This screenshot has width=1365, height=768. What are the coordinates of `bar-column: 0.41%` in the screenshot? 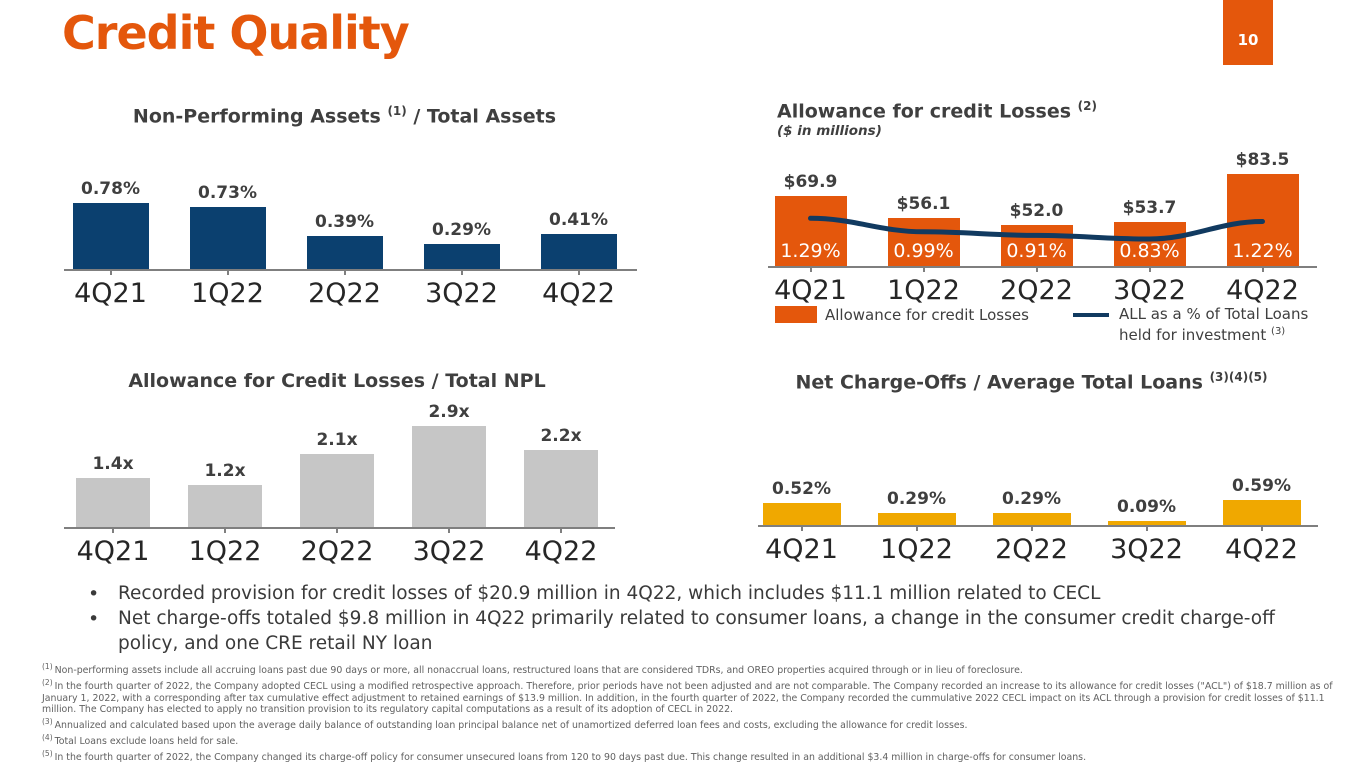 It's located at (578, 214).